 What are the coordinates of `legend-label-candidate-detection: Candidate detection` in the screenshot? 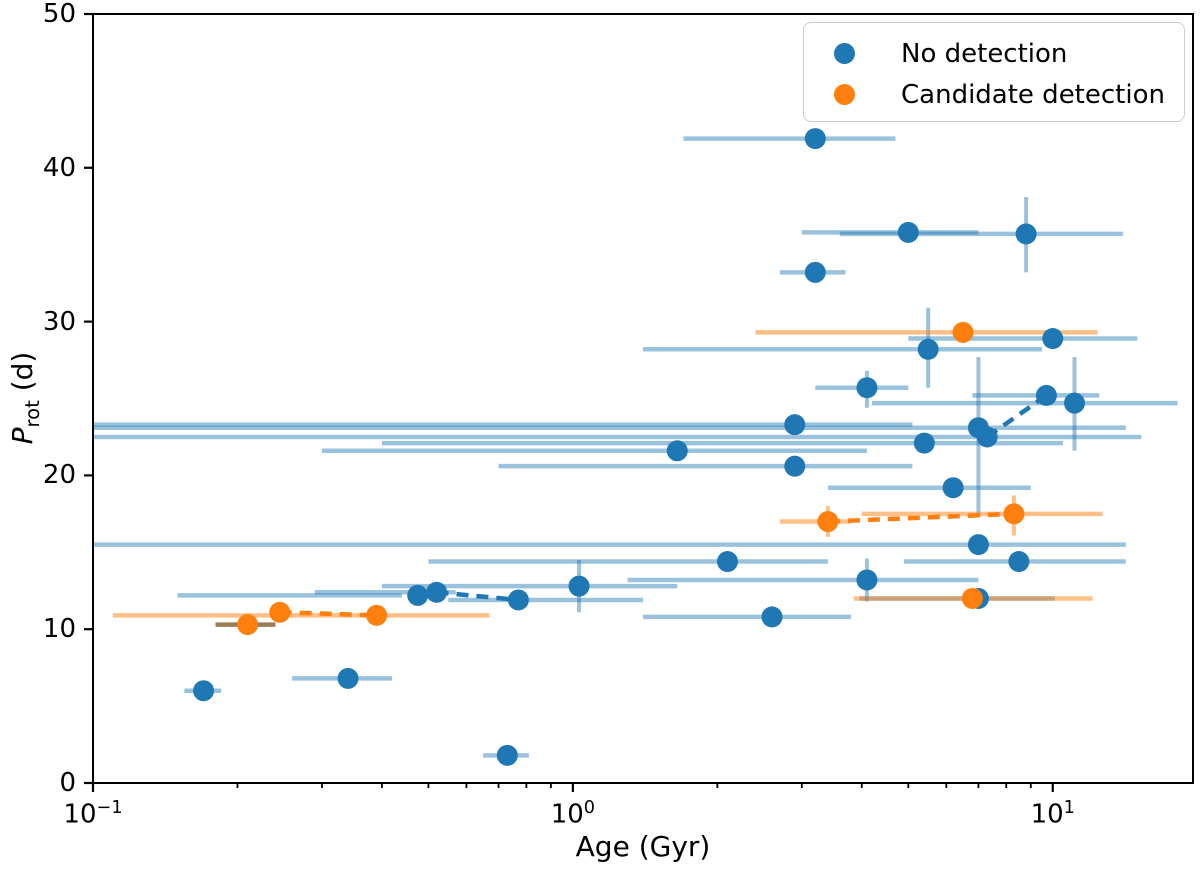 It's located at (1033, 94).